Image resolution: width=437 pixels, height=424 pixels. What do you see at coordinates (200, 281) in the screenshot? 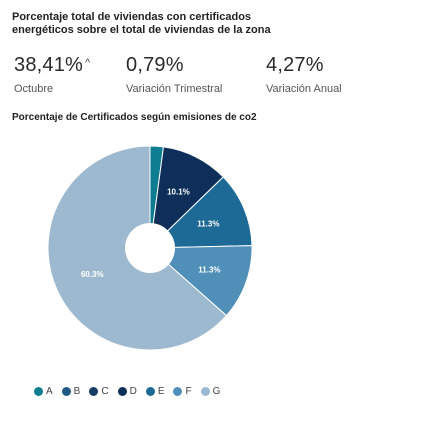
I see `pie-slice-f` at bounding box center [200, 281].